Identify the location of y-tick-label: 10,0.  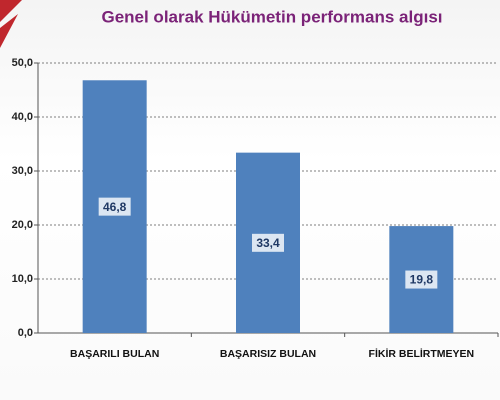
(22, 279).